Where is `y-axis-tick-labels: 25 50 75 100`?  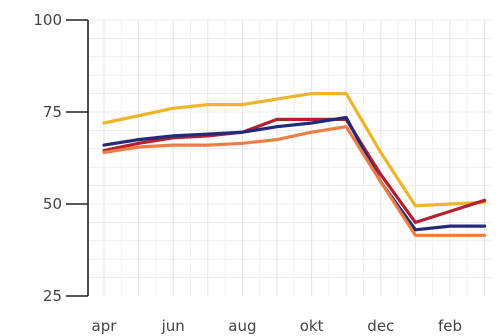
y-axis-tick-labels: 25 50 75 100 is located at coordinates (47, 158).